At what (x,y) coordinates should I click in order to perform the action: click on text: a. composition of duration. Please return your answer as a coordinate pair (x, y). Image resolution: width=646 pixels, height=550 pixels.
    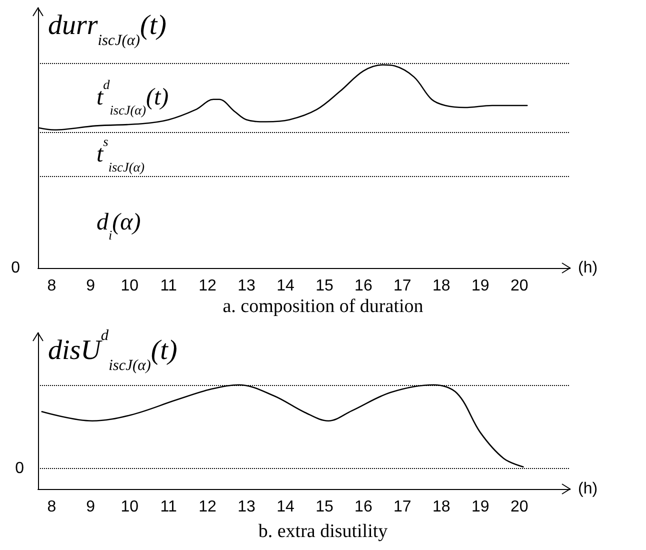
    Looking at the image, I should click on (323, 306).